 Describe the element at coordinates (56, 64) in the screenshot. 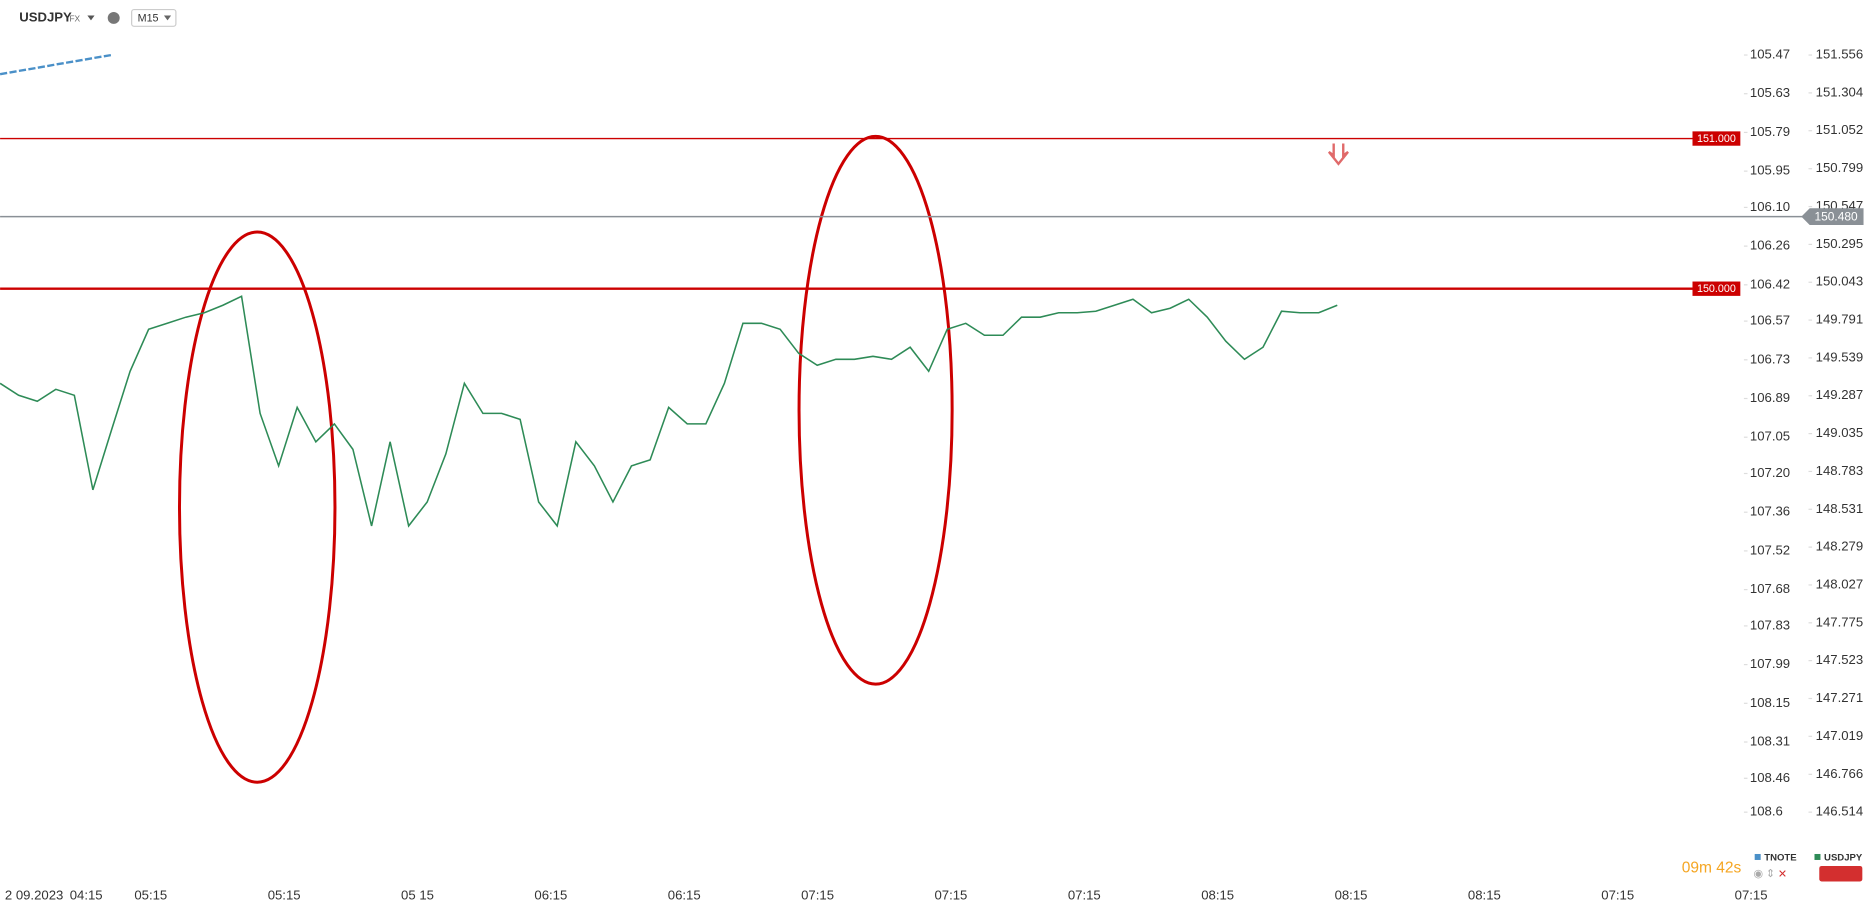

I see `price-line` at that location.